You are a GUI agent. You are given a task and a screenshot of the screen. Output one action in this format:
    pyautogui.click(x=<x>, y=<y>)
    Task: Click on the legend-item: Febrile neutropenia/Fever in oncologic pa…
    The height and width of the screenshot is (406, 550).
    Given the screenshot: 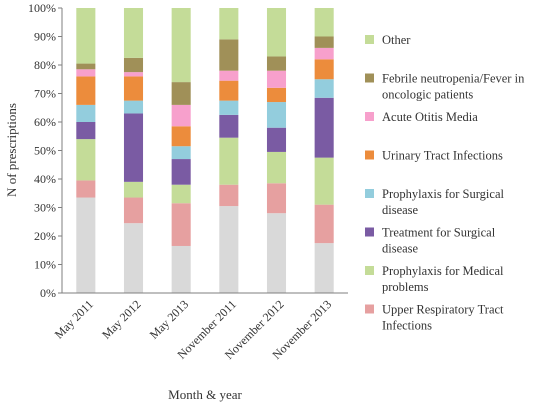 What is the action you would take?
    pyautogui.click(x=445, y=87)
    